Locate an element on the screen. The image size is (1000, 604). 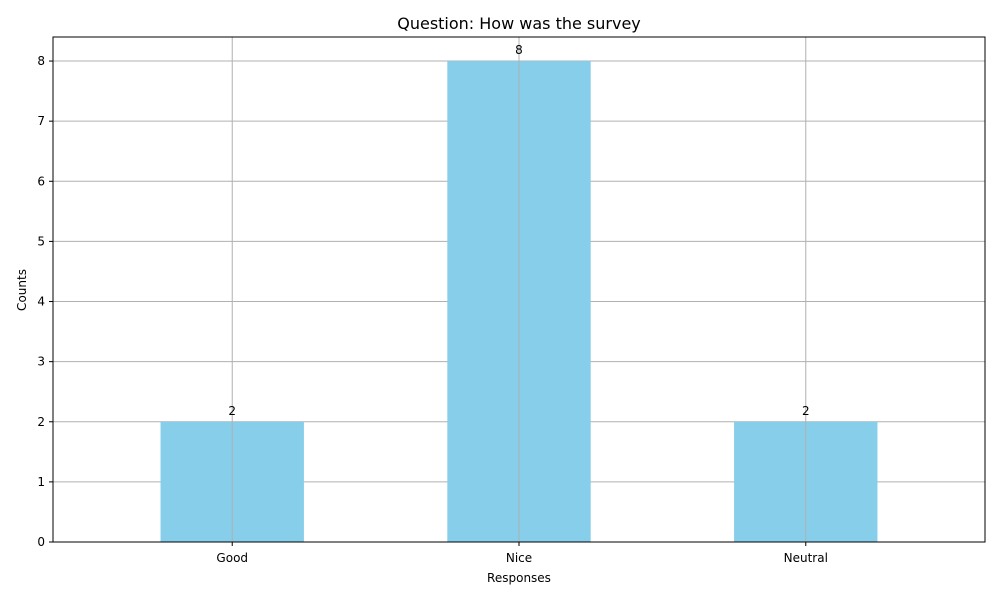
y-axis-label: Counts is located at coordinates (22, 290).